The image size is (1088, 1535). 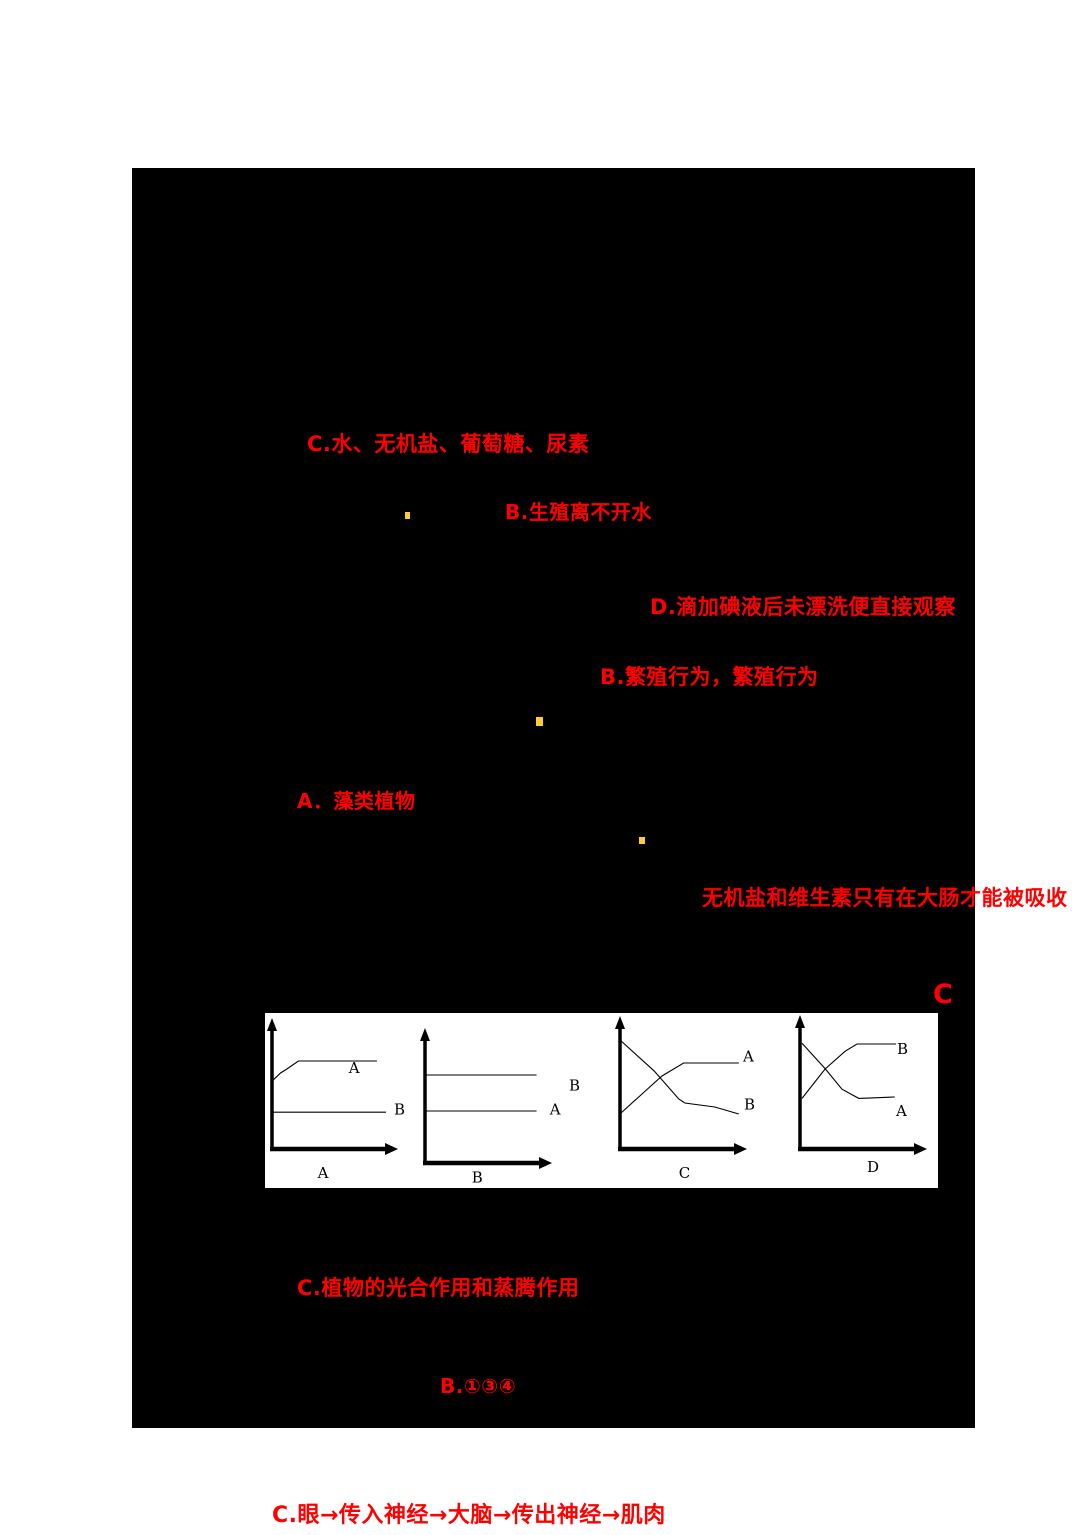 I want to click on chart-B: BAB, so click(x=500, y=1107).